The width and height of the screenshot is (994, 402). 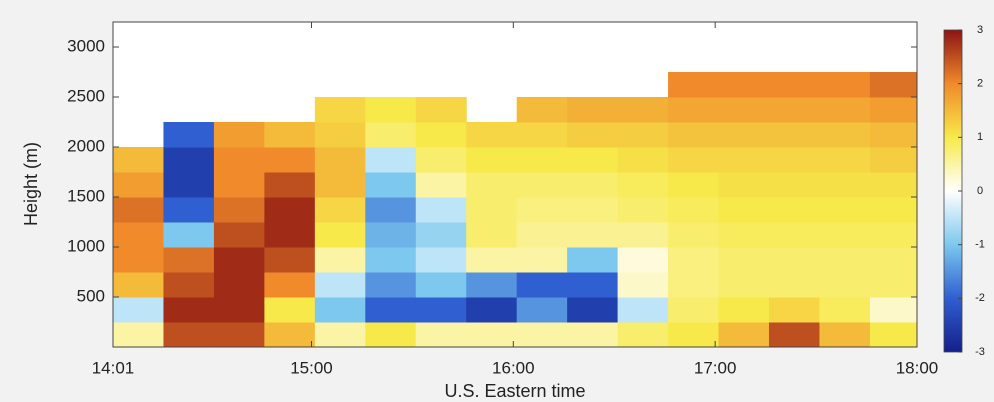 I want to click on y-tick-label: 2000, so click(x=86, y=145).